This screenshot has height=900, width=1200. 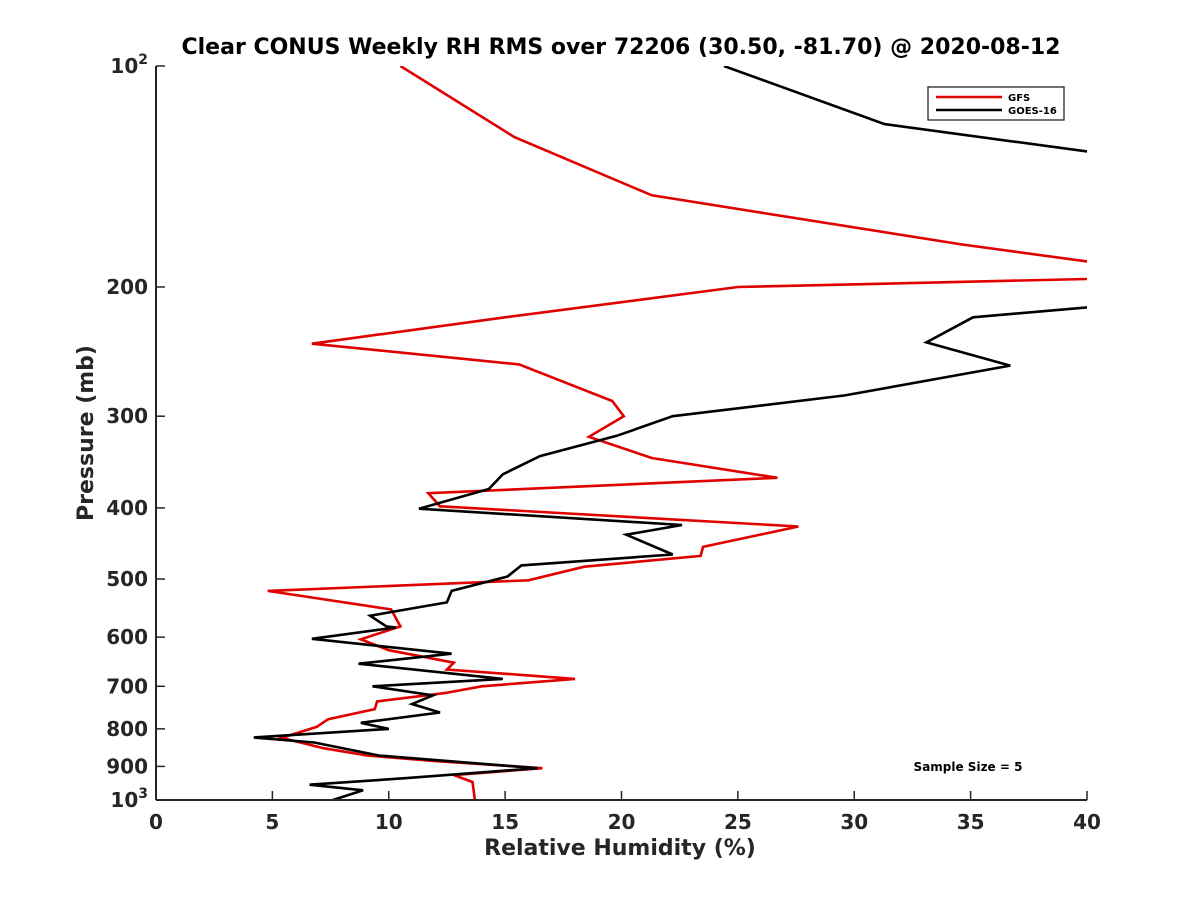 I want to click on y-tick-label: 800, so click(x=127, y=729).